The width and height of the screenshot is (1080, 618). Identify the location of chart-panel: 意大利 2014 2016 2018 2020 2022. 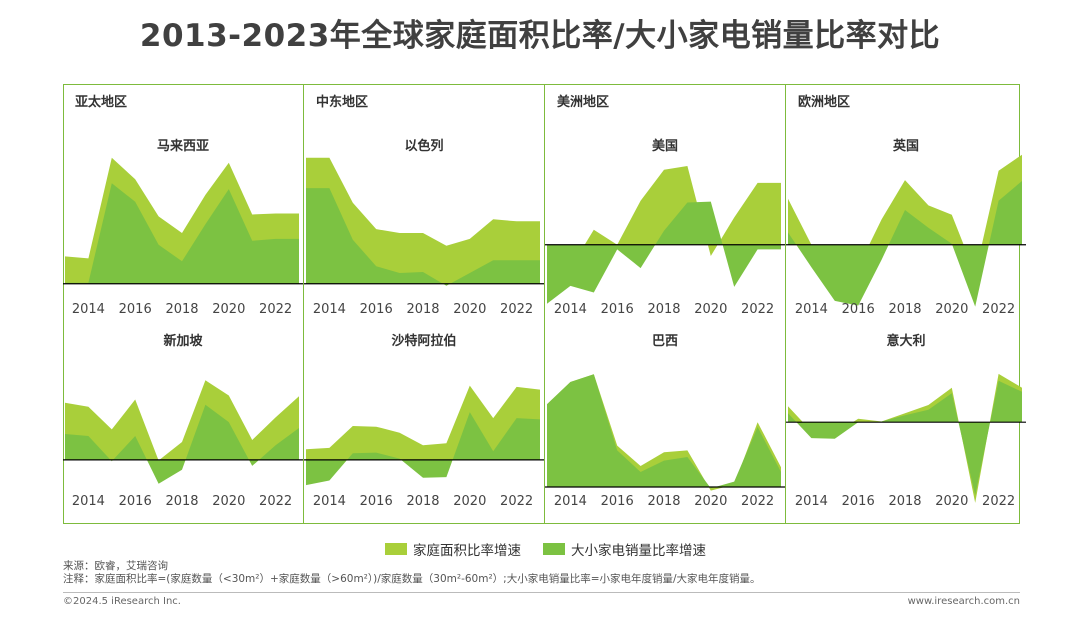
(906, 424).